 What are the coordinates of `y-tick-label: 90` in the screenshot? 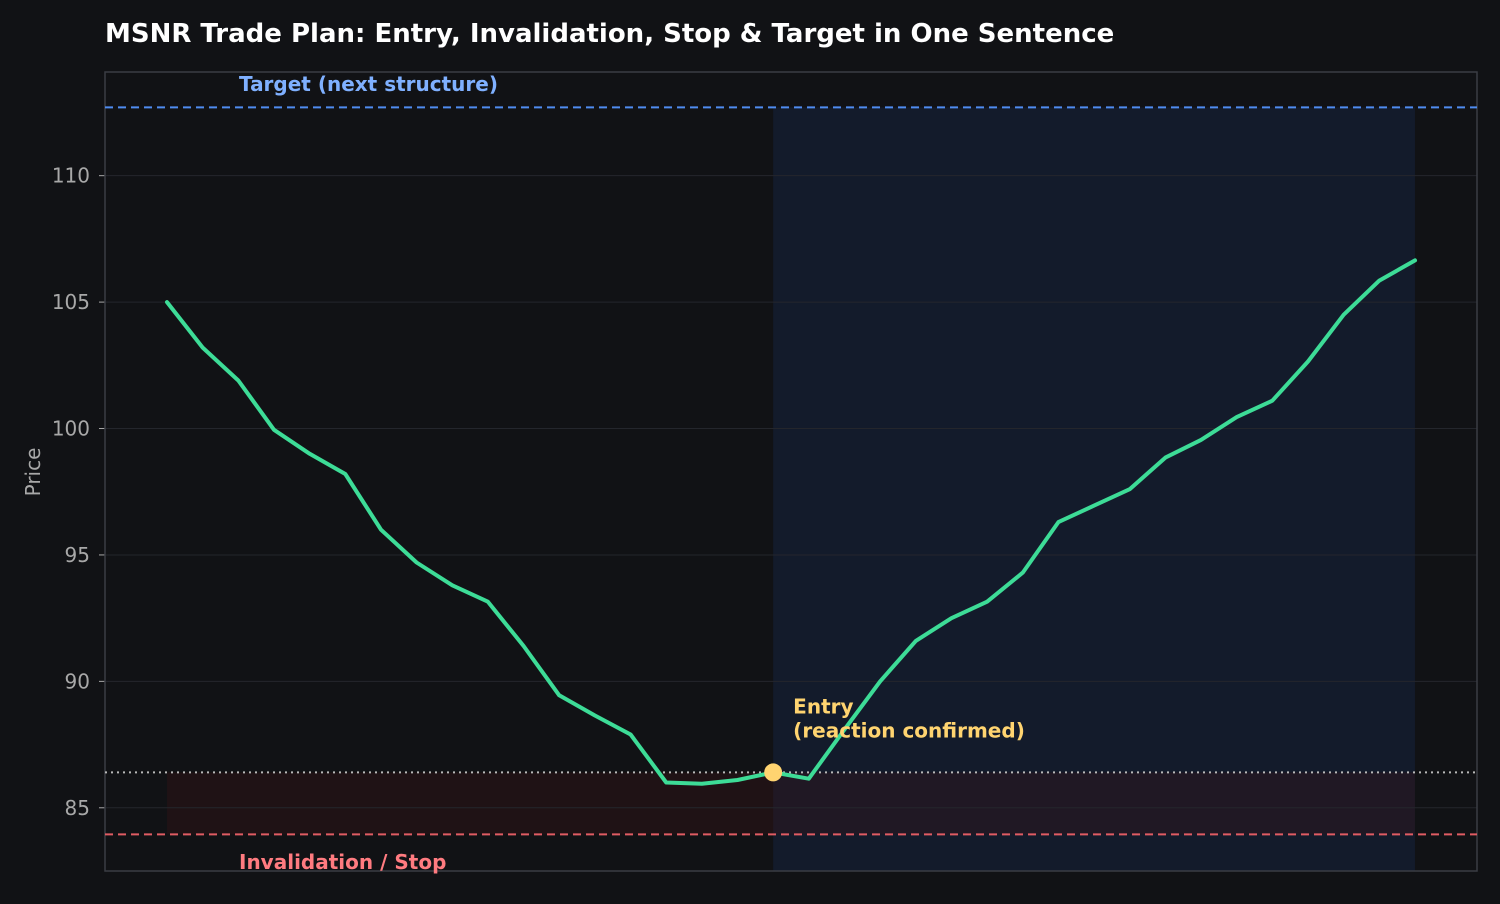 It's located at (77, 681).